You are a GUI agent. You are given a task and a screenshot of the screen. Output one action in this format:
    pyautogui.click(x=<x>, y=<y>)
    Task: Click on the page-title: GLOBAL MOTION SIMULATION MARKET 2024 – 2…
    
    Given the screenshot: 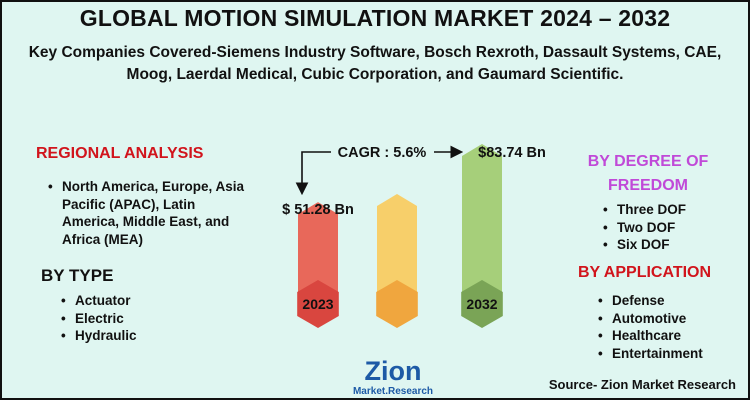 What is the action you would take?
    pyautogui.click(x=375, y=18)
    